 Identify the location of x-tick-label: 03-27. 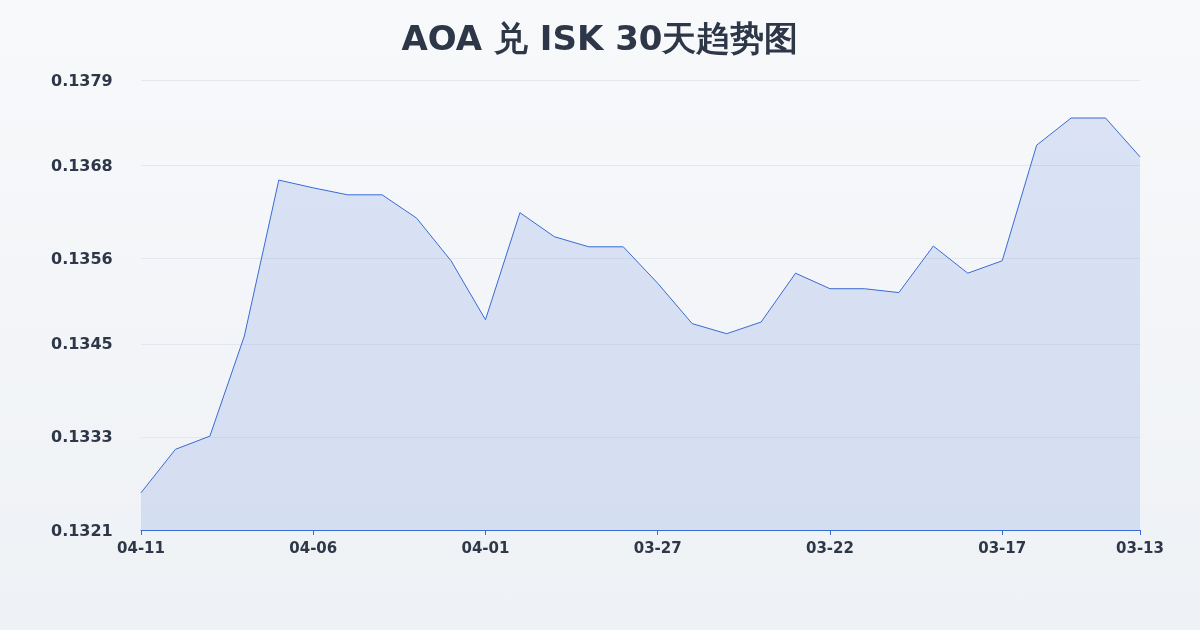
(657, 547).